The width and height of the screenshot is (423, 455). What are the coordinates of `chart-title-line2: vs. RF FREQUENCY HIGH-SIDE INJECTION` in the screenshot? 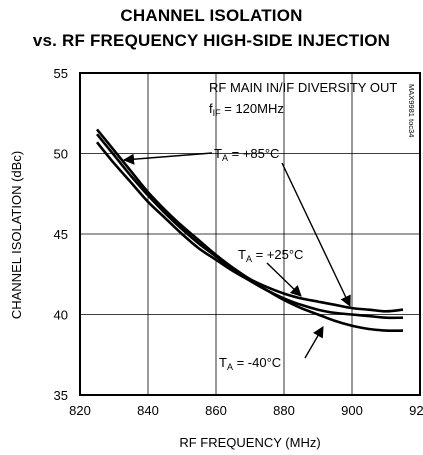 It's located at (211, 40).